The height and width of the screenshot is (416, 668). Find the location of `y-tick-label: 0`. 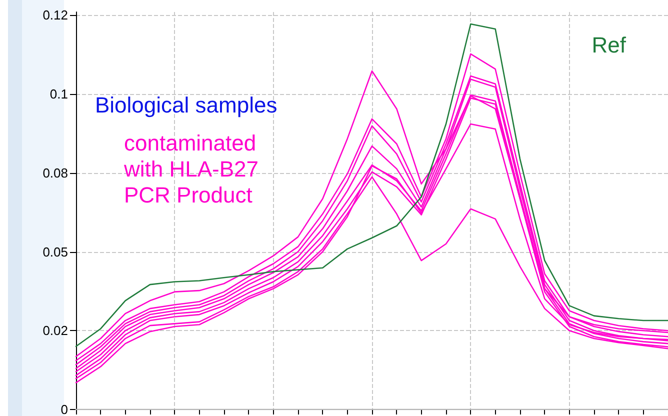

y-tick-label: 0 is located at coordinates (64, 409).